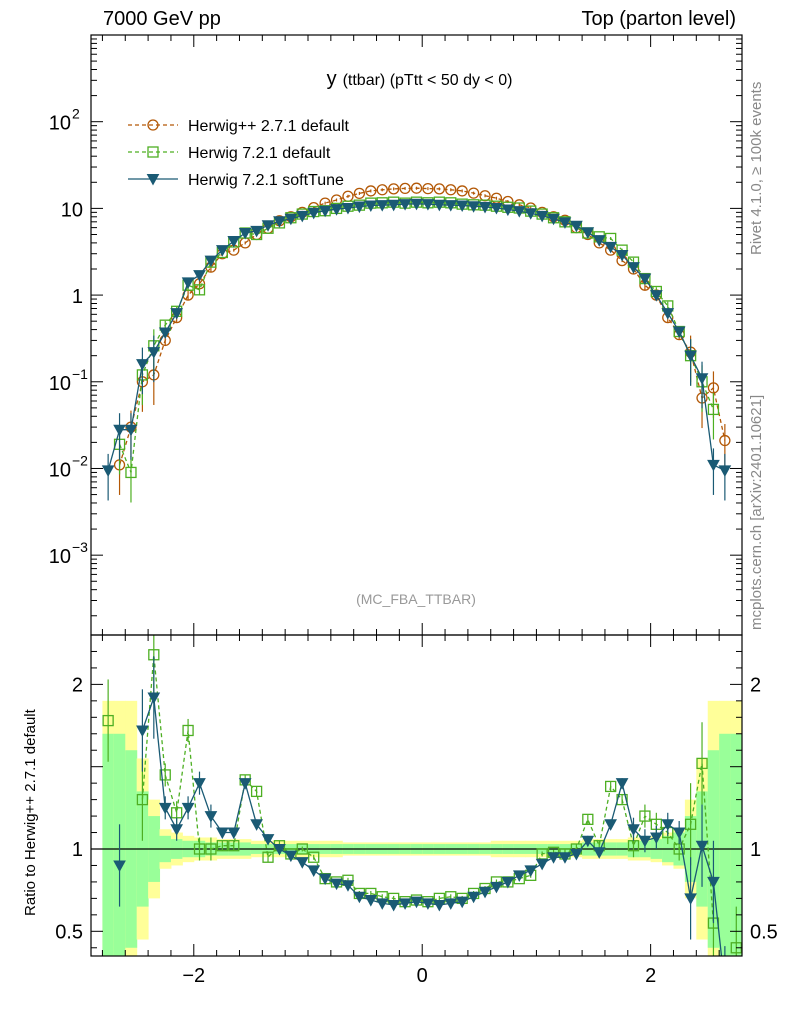  What do you see at coordinates (332, 79) in the screenshot?
I see `title-main: y` at bounding box center [332, 79].